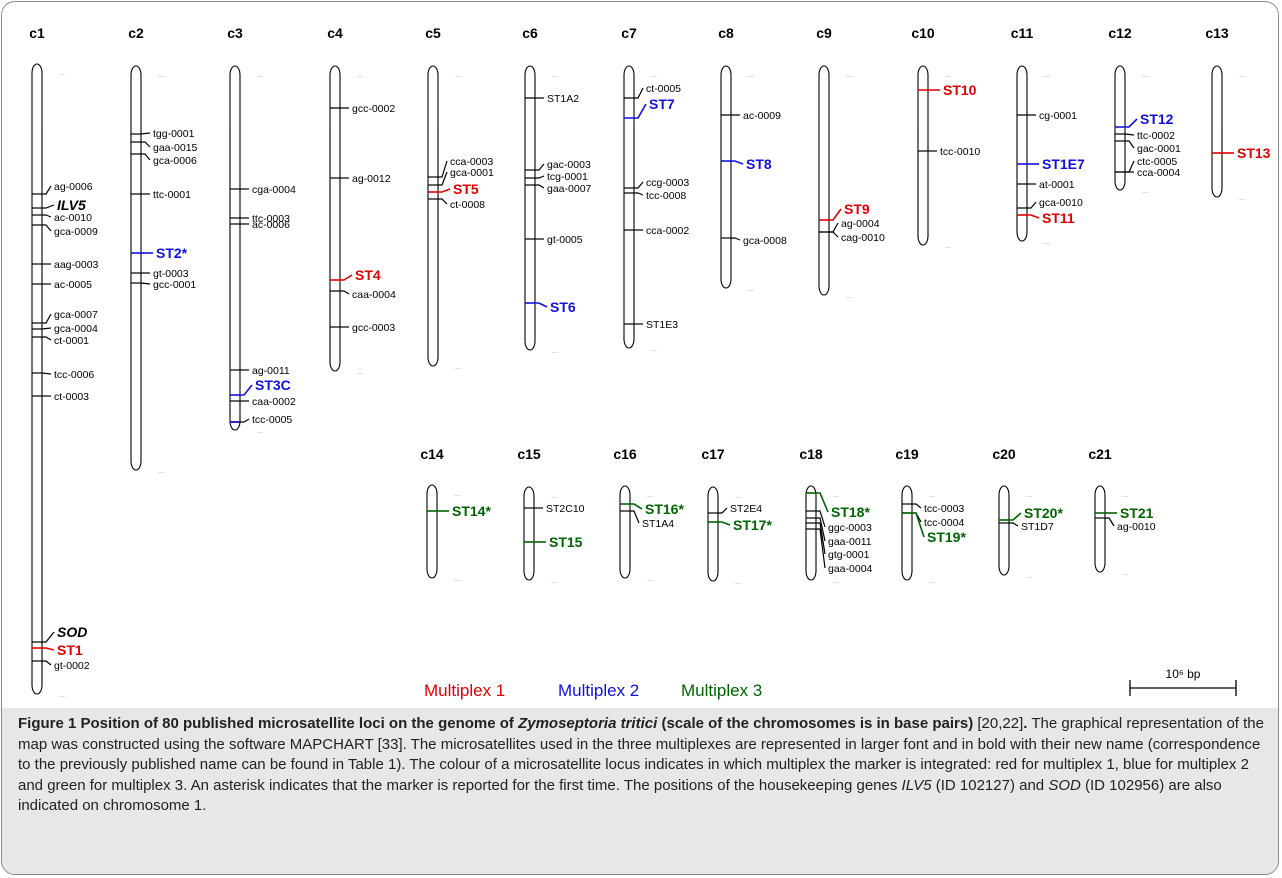 The image size is (1282, 878). I want to click on chromosome-c12-body, so click(1120, 128).